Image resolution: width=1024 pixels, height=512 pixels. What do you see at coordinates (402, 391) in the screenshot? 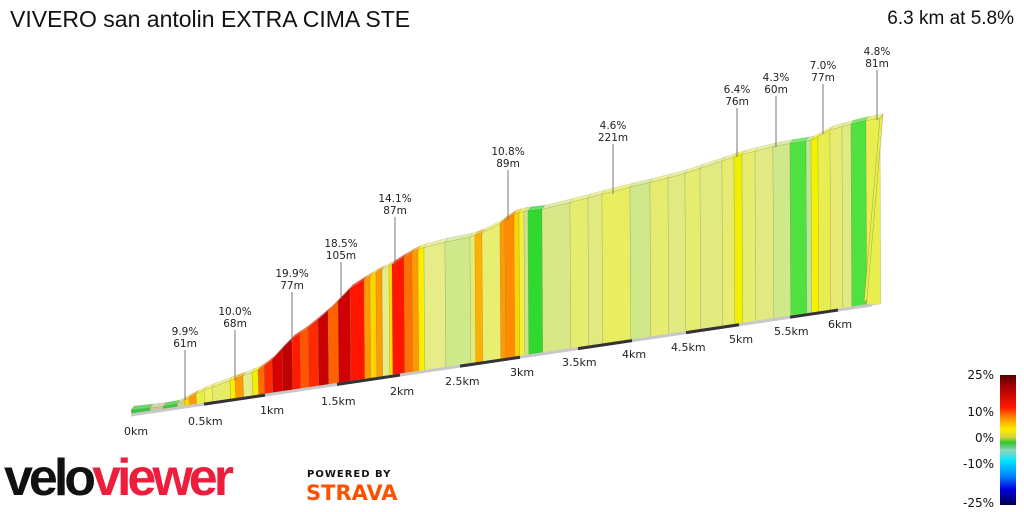
I see `distance-tick-label: 2km` at bounding box center [402, 391].